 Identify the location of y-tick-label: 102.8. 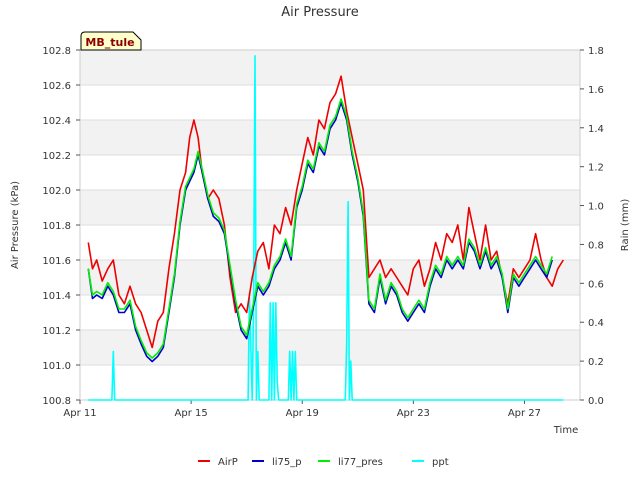
(56, 51).